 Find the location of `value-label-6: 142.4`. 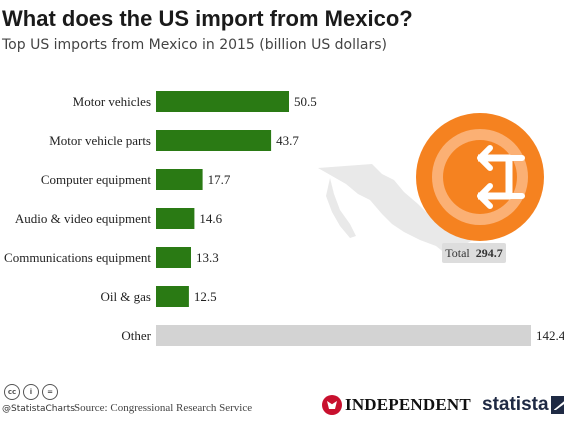

value-label-6: 142.4 is located at coordinates (550, 335).